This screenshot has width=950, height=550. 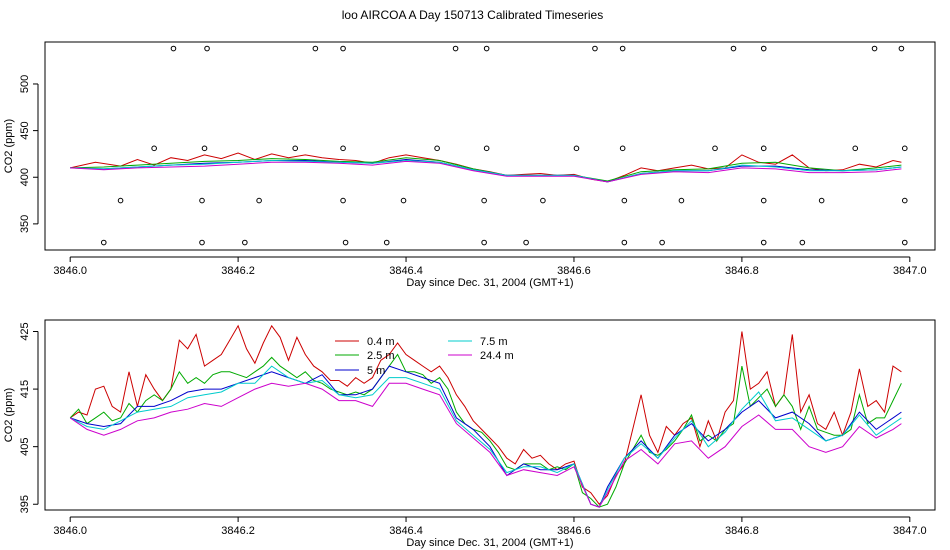 I want to click on y-tick-label: 425, so click(x=25, y=331).